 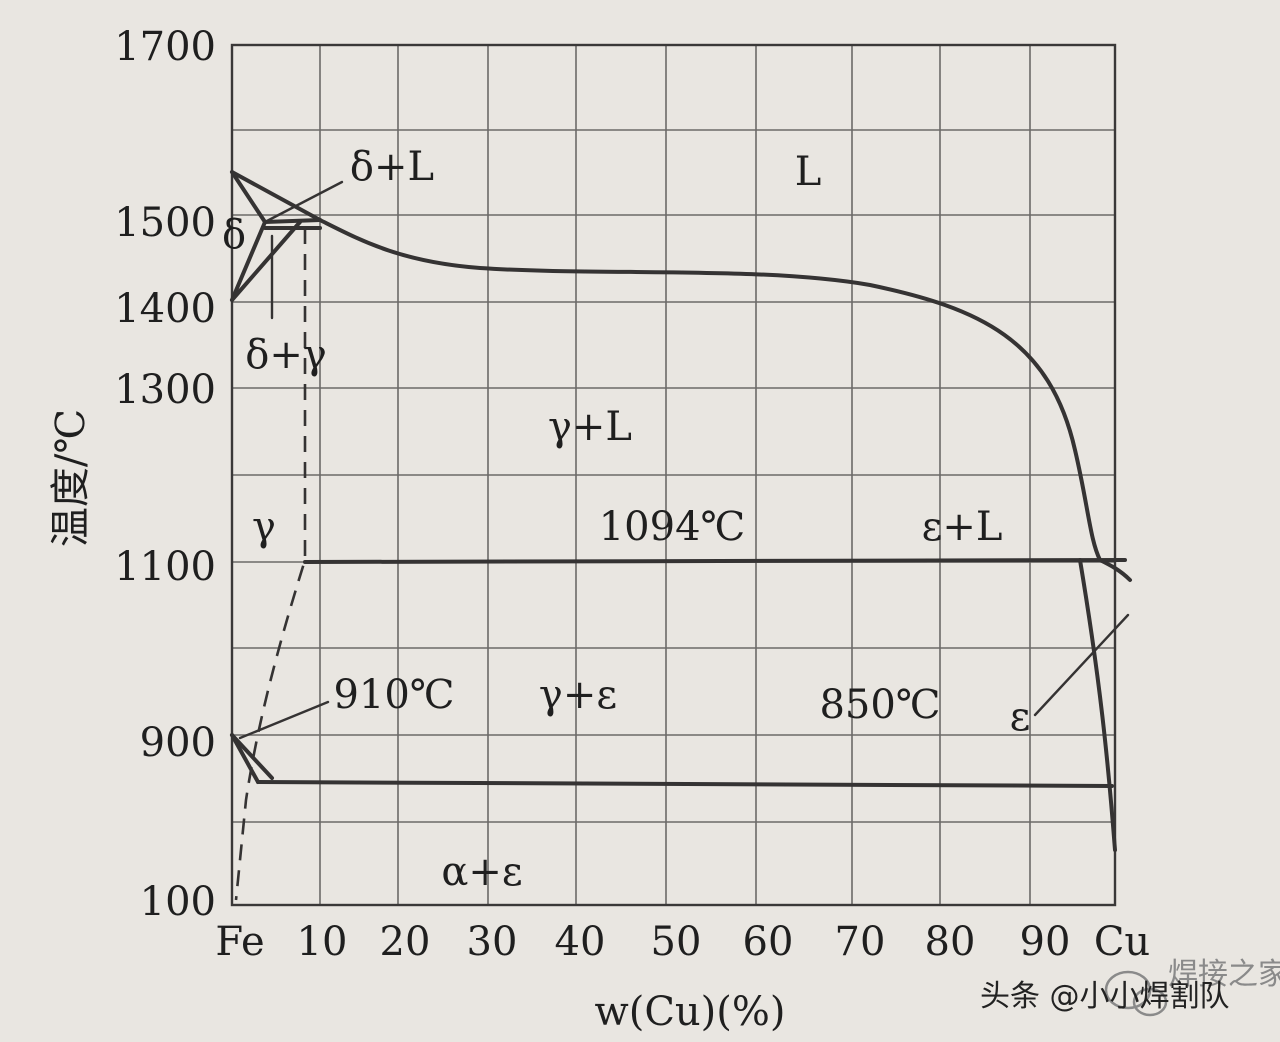 I want to click on x-tick-80: 80, so click(x=950, y=942).